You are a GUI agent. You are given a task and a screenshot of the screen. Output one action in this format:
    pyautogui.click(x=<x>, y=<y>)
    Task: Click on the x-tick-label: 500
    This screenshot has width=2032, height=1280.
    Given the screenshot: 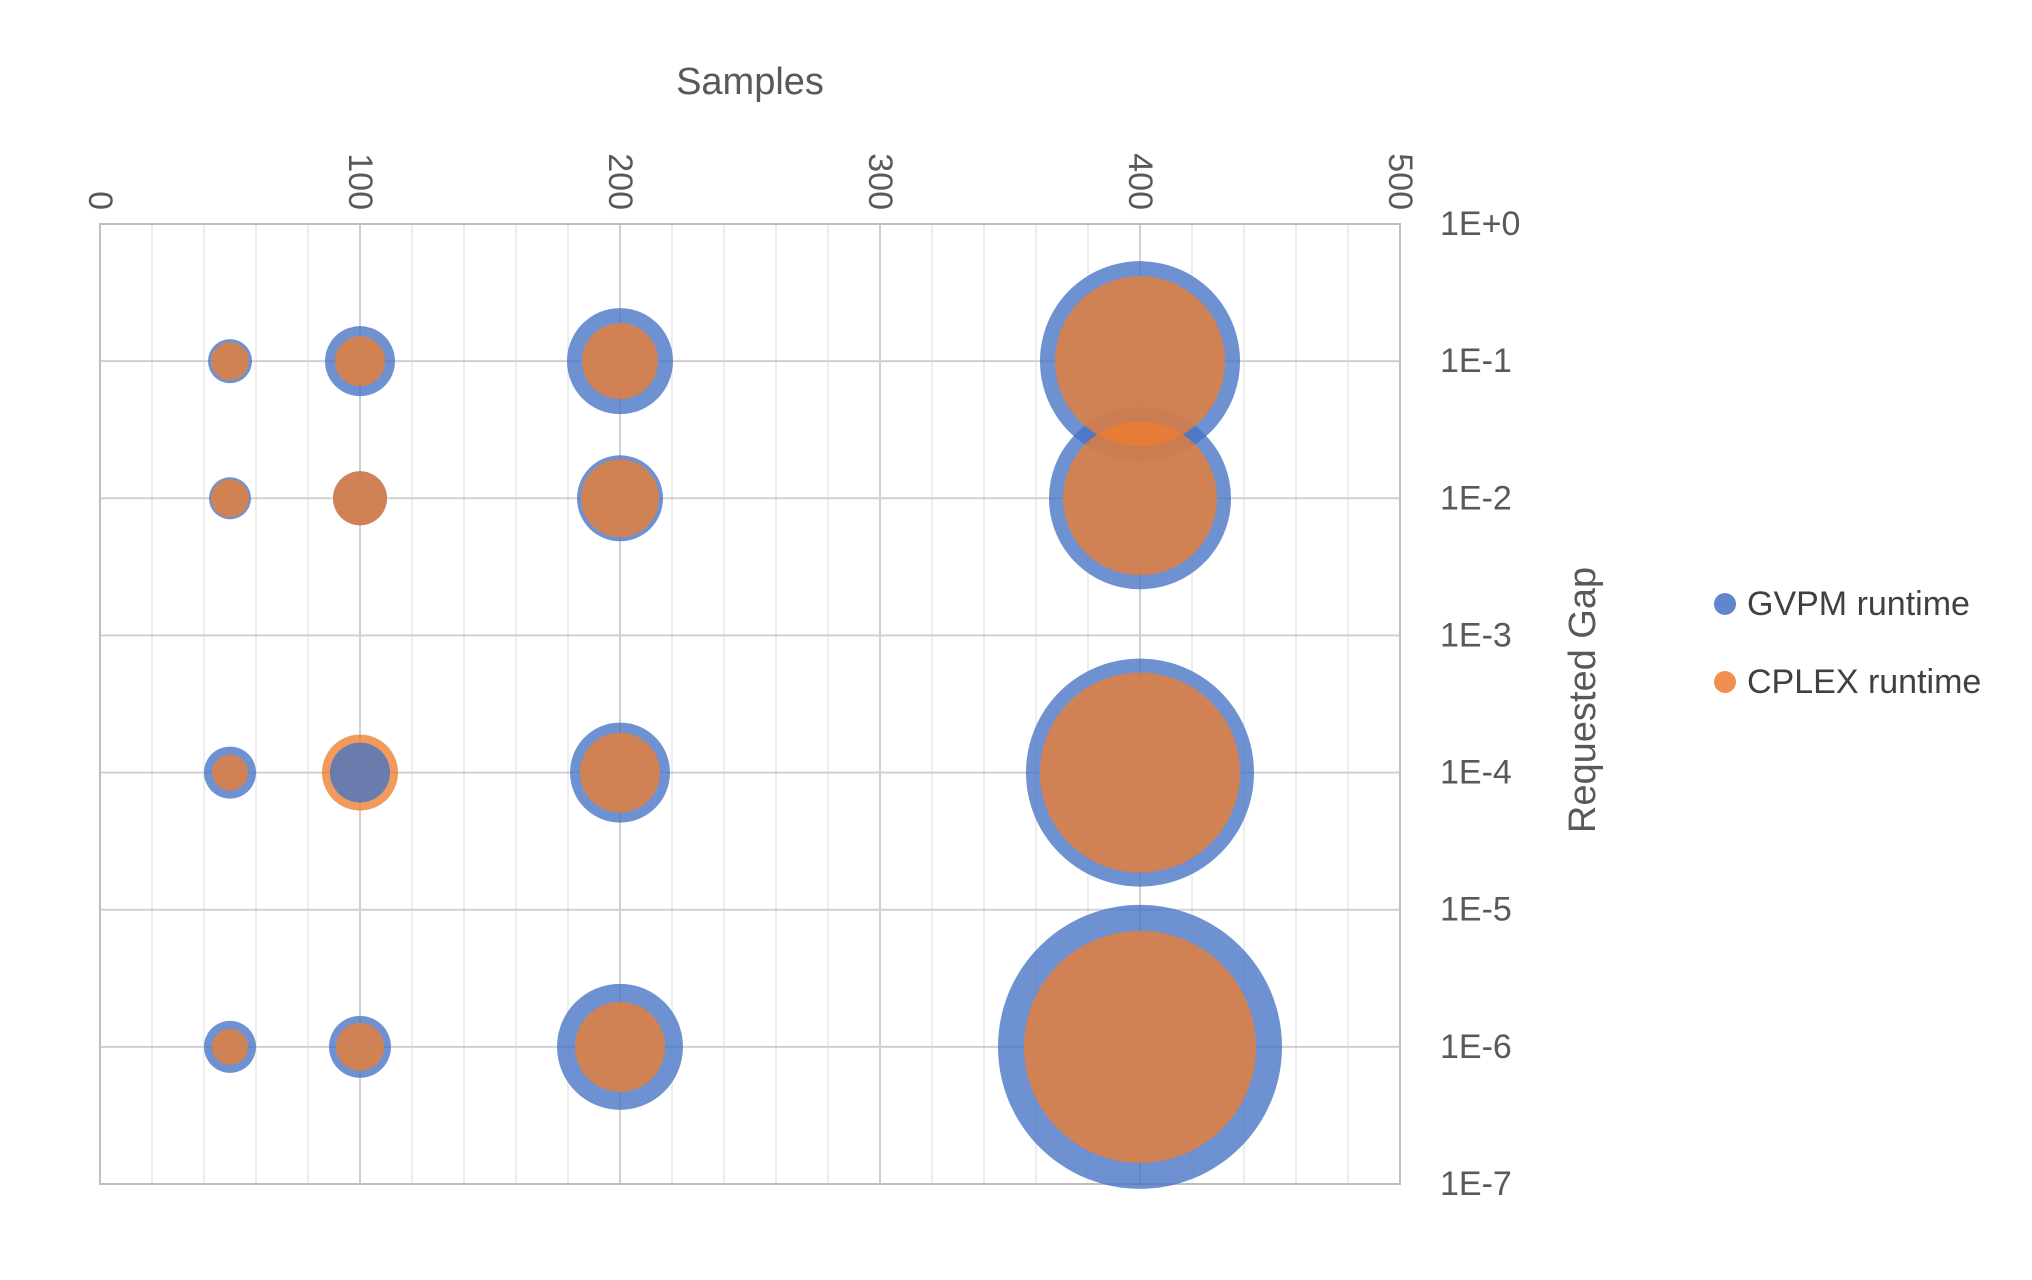 What is the action you would take?
    pyautogui.click(x=1400, y=181)
    